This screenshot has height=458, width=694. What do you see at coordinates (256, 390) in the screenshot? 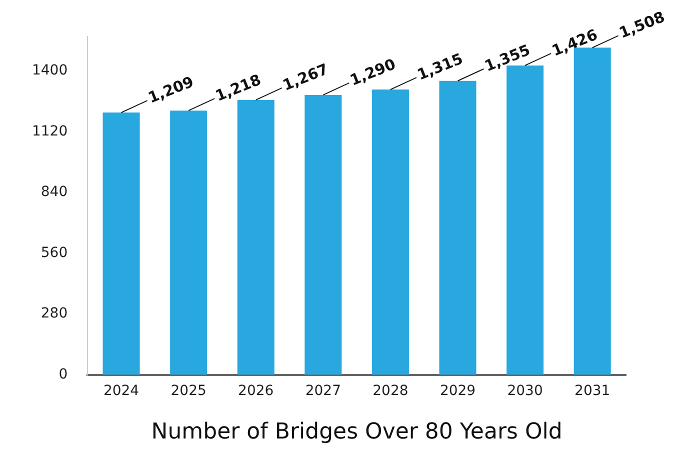
I see `x-tick-label: 2026` at bounding box center [256, 390].